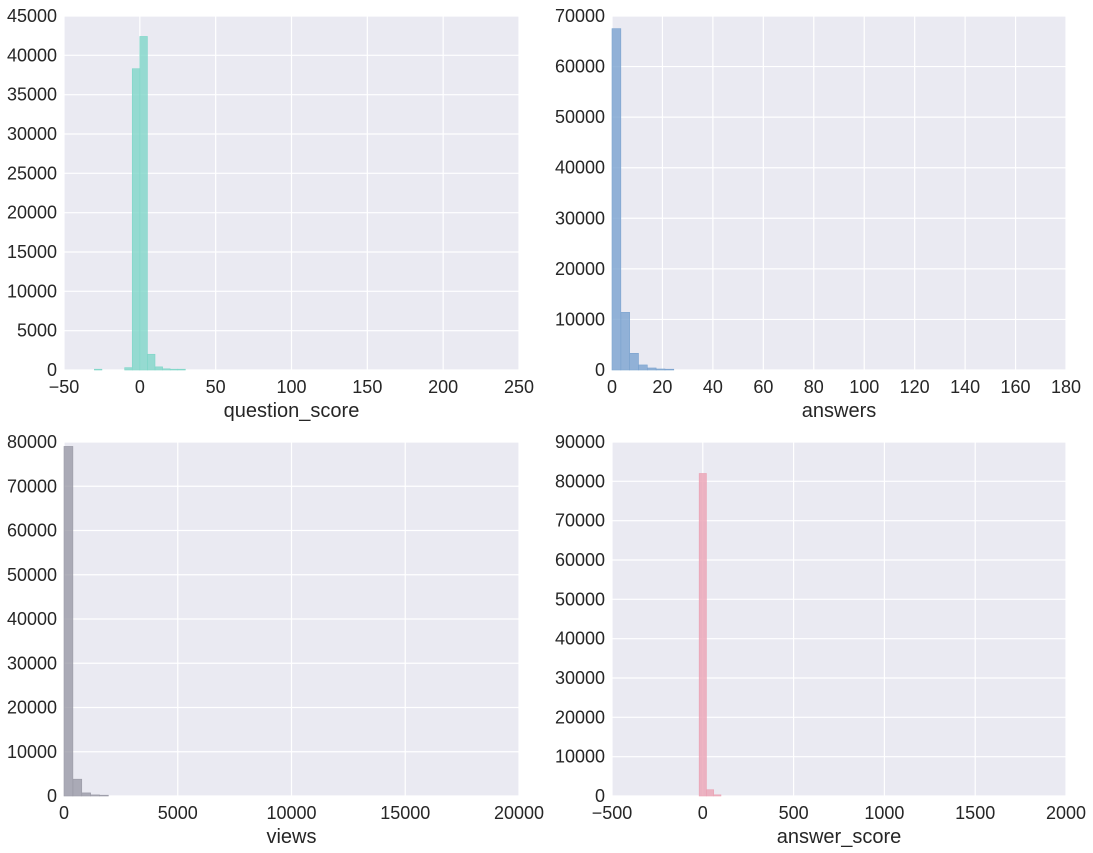 This screenshot has height=853, width=1093. Describe the element at coordinates (612, 813) in the screenshot. I see `x-tick-label: −500` at that location.